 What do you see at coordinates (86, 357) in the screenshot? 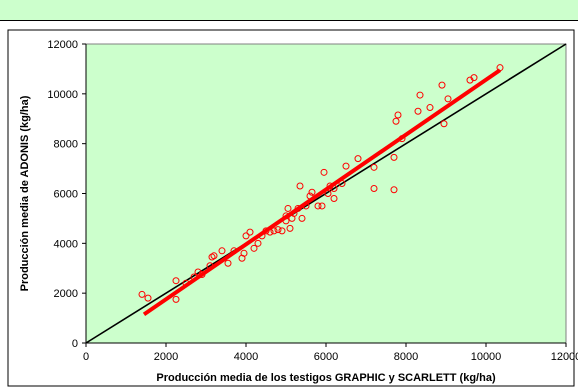
I see `x-tick-label: 0` at bounding box center [86, 357].